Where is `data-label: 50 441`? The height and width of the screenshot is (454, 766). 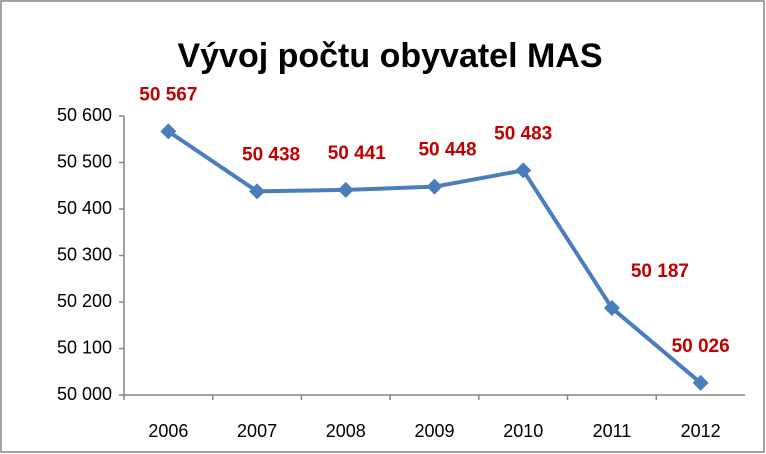
data-label: 50 441 is located at coordinates (357, 153).